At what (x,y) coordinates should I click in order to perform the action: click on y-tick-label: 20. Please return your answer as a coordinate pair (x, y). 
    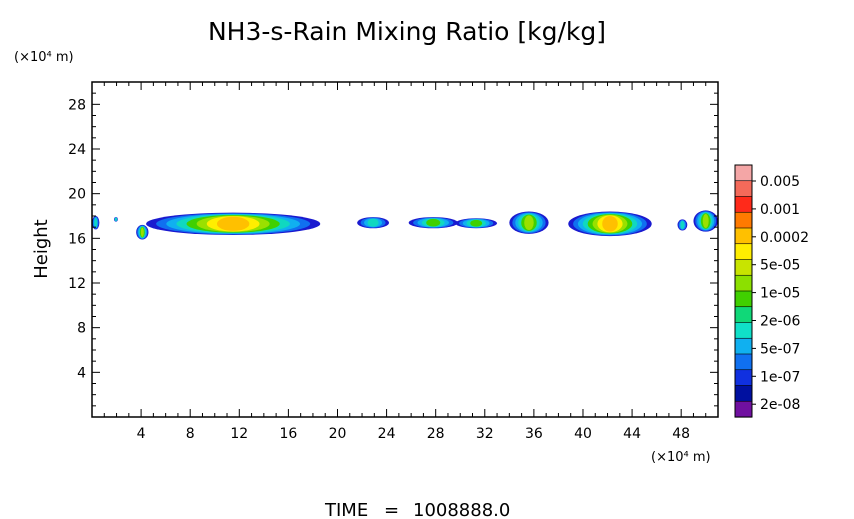
    Looking at the image, I should click on (77, 195).